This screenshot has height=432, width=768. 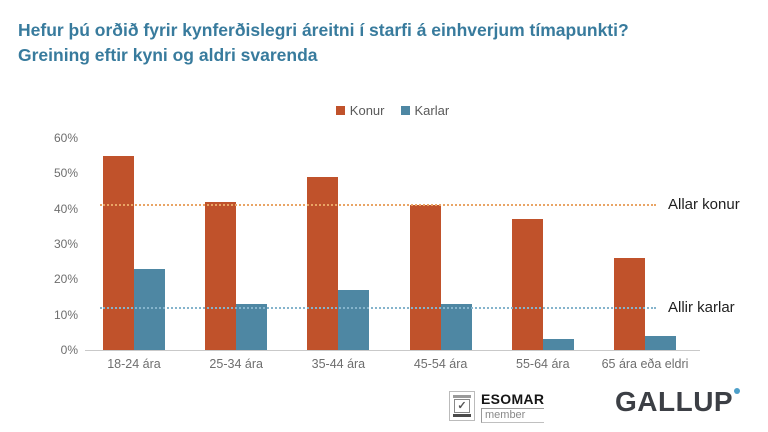 What do you see at coordinates (134, 364) in the screenshot?
I see `x-tick-label: 18-24 ára` at bounding box center [134, 364].